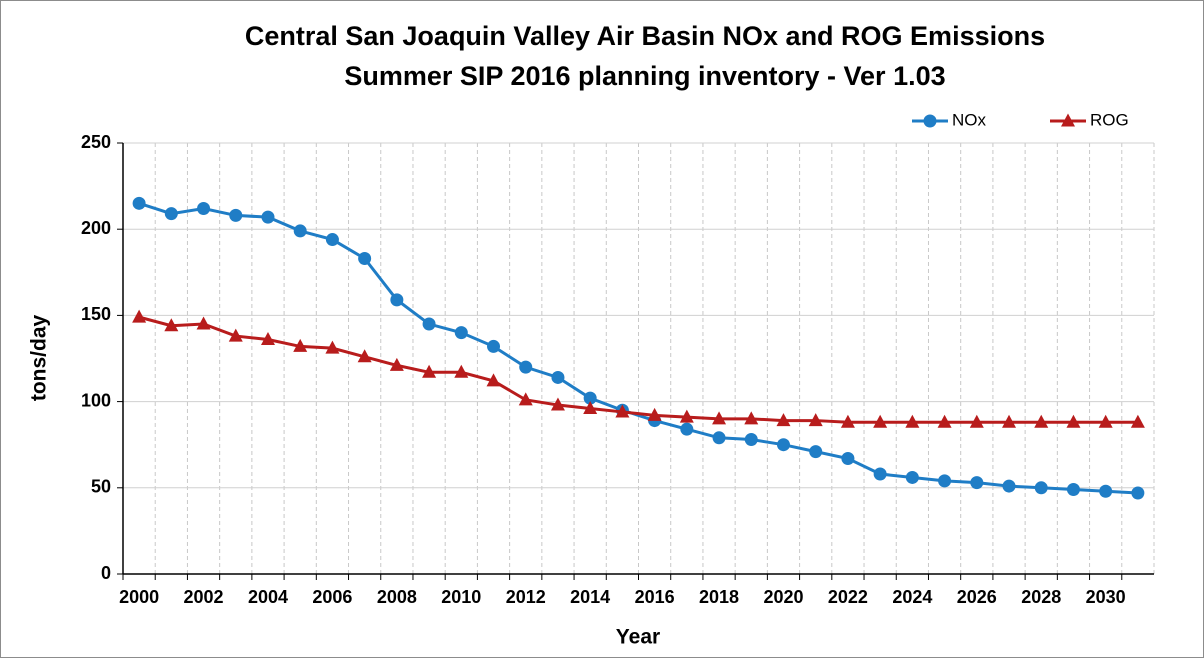 The image size is (1204, 658). Describe the element at coordinates (1041, 597) in the screenshot. I see `x-tick-label: 2028` at that location.